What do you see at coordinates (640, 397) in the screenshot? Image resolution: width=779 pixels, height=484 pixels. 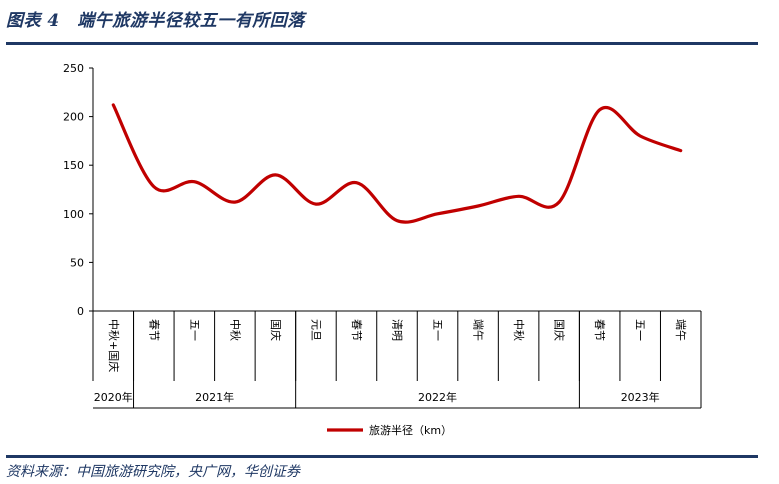 I see `year-group-label: 2023年` at bounding box center [640, 397].